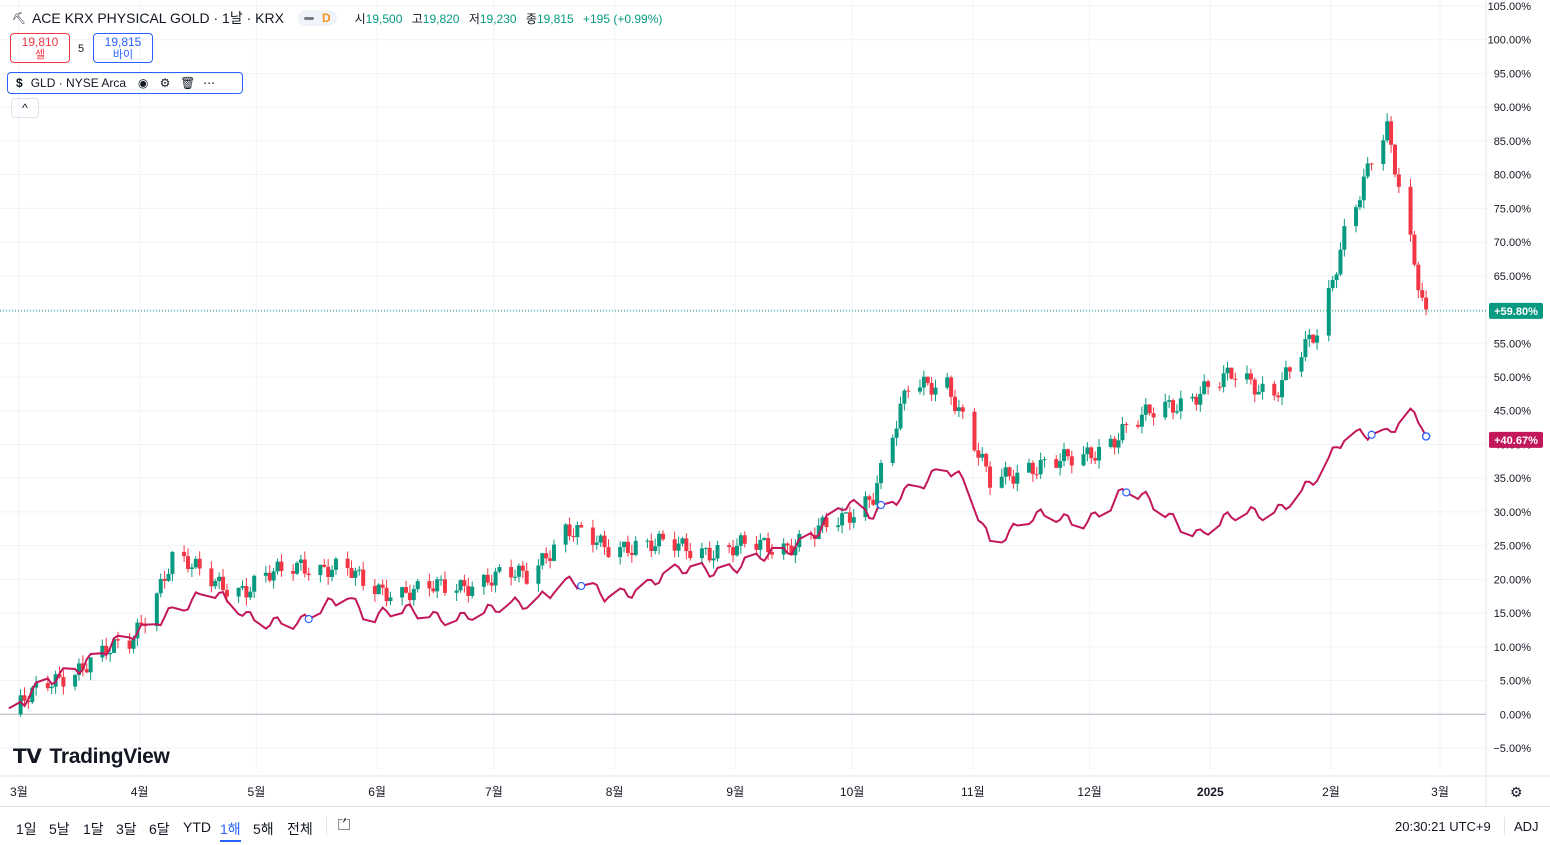 This screenshot has height=845, width=1550. What do you see at coordinates (1513, 108) in the screenshot?
I see `y-tick-label: 90.00%` at bounding box center [1513, 108].